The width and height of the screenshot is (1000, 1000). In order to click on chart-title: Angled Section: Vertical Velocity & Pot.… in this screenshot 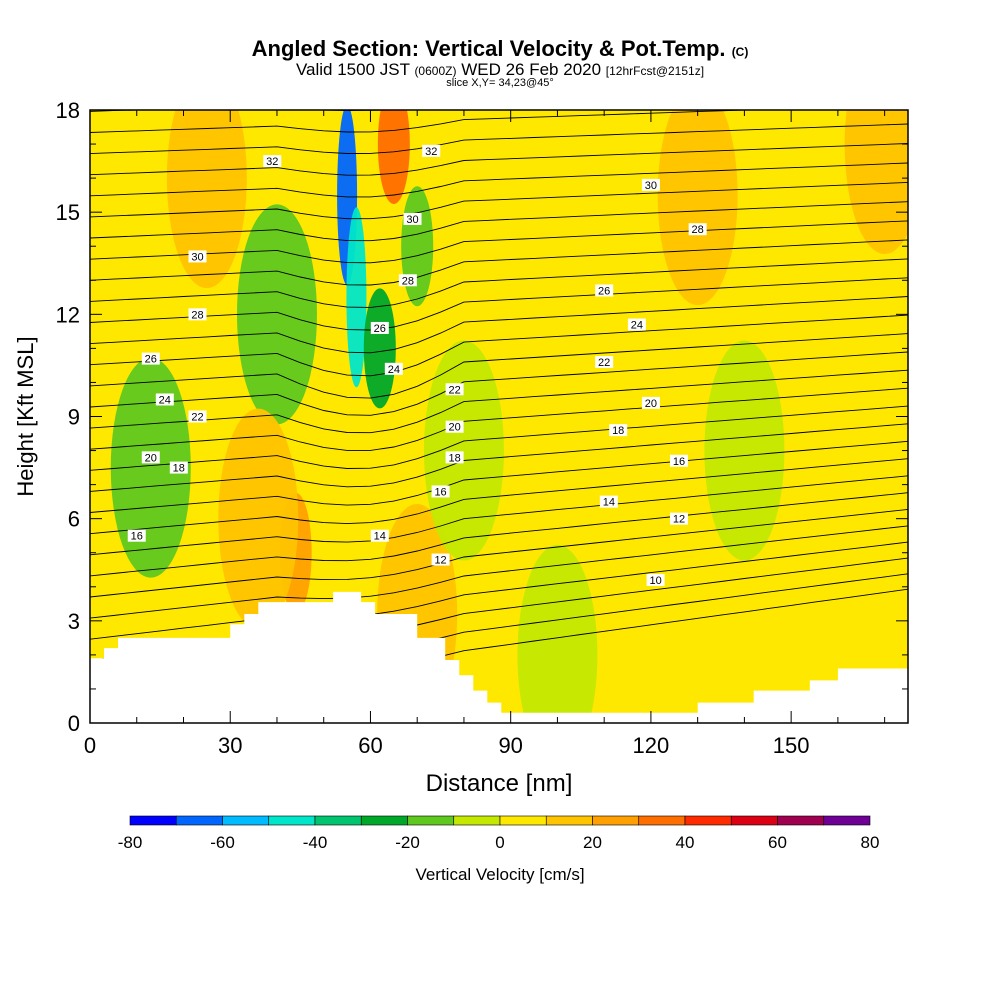, I will do `click(500, 48)`.